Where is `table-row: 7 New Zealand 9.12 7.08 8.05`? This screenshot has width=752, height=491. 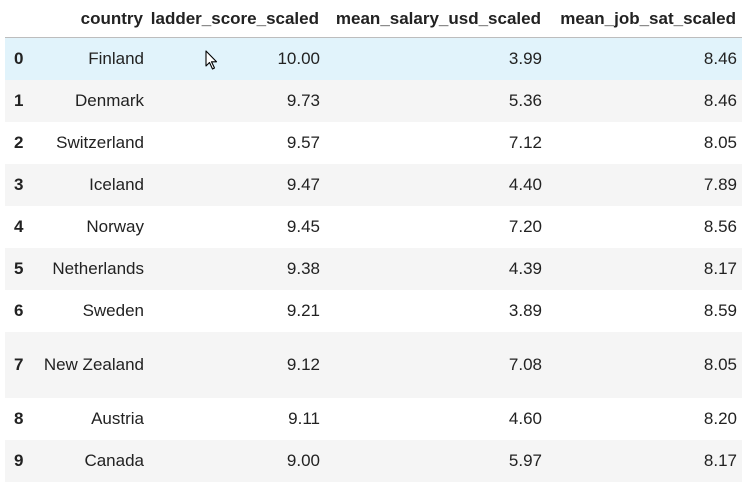 table-row: 7 New Zealand 9.12 7.08 8.05 is located at coordinates (373, 364).